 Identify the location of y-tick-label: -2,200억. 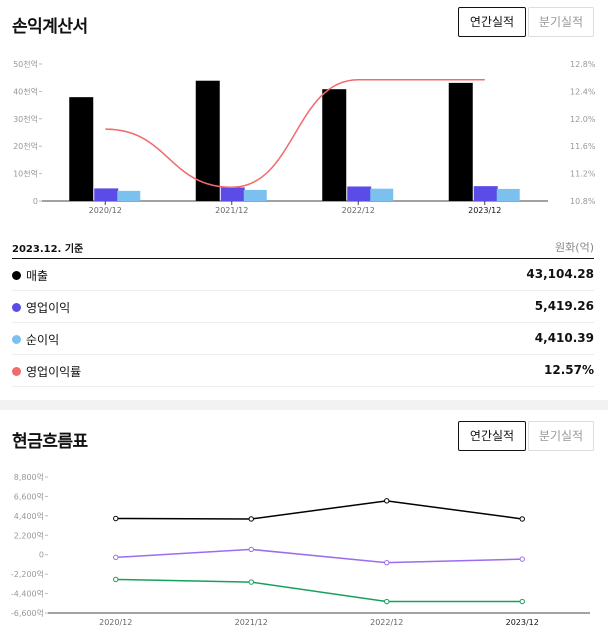
(27, 574).